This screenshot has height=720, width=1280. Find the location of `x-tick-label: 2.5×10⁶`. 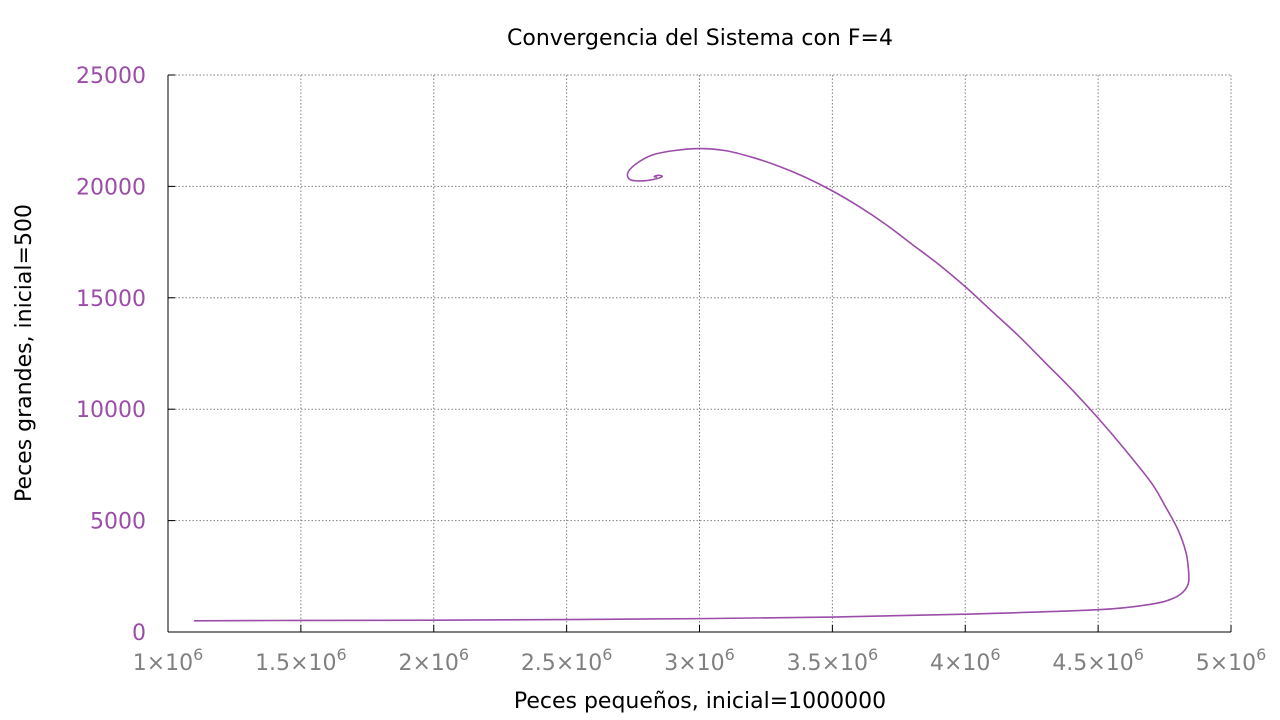

x-tick-label: 2.5×10⁶ is located at coordinates (567, 660).